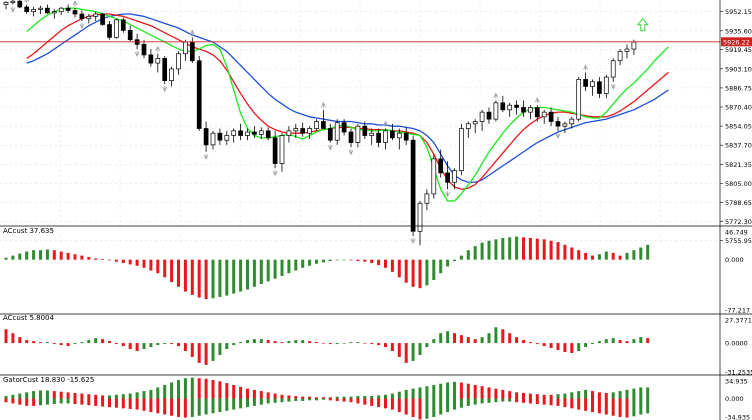 The image size is (752, 420). I want to click on price-tick-label: 5870.40, so click(738, 108).